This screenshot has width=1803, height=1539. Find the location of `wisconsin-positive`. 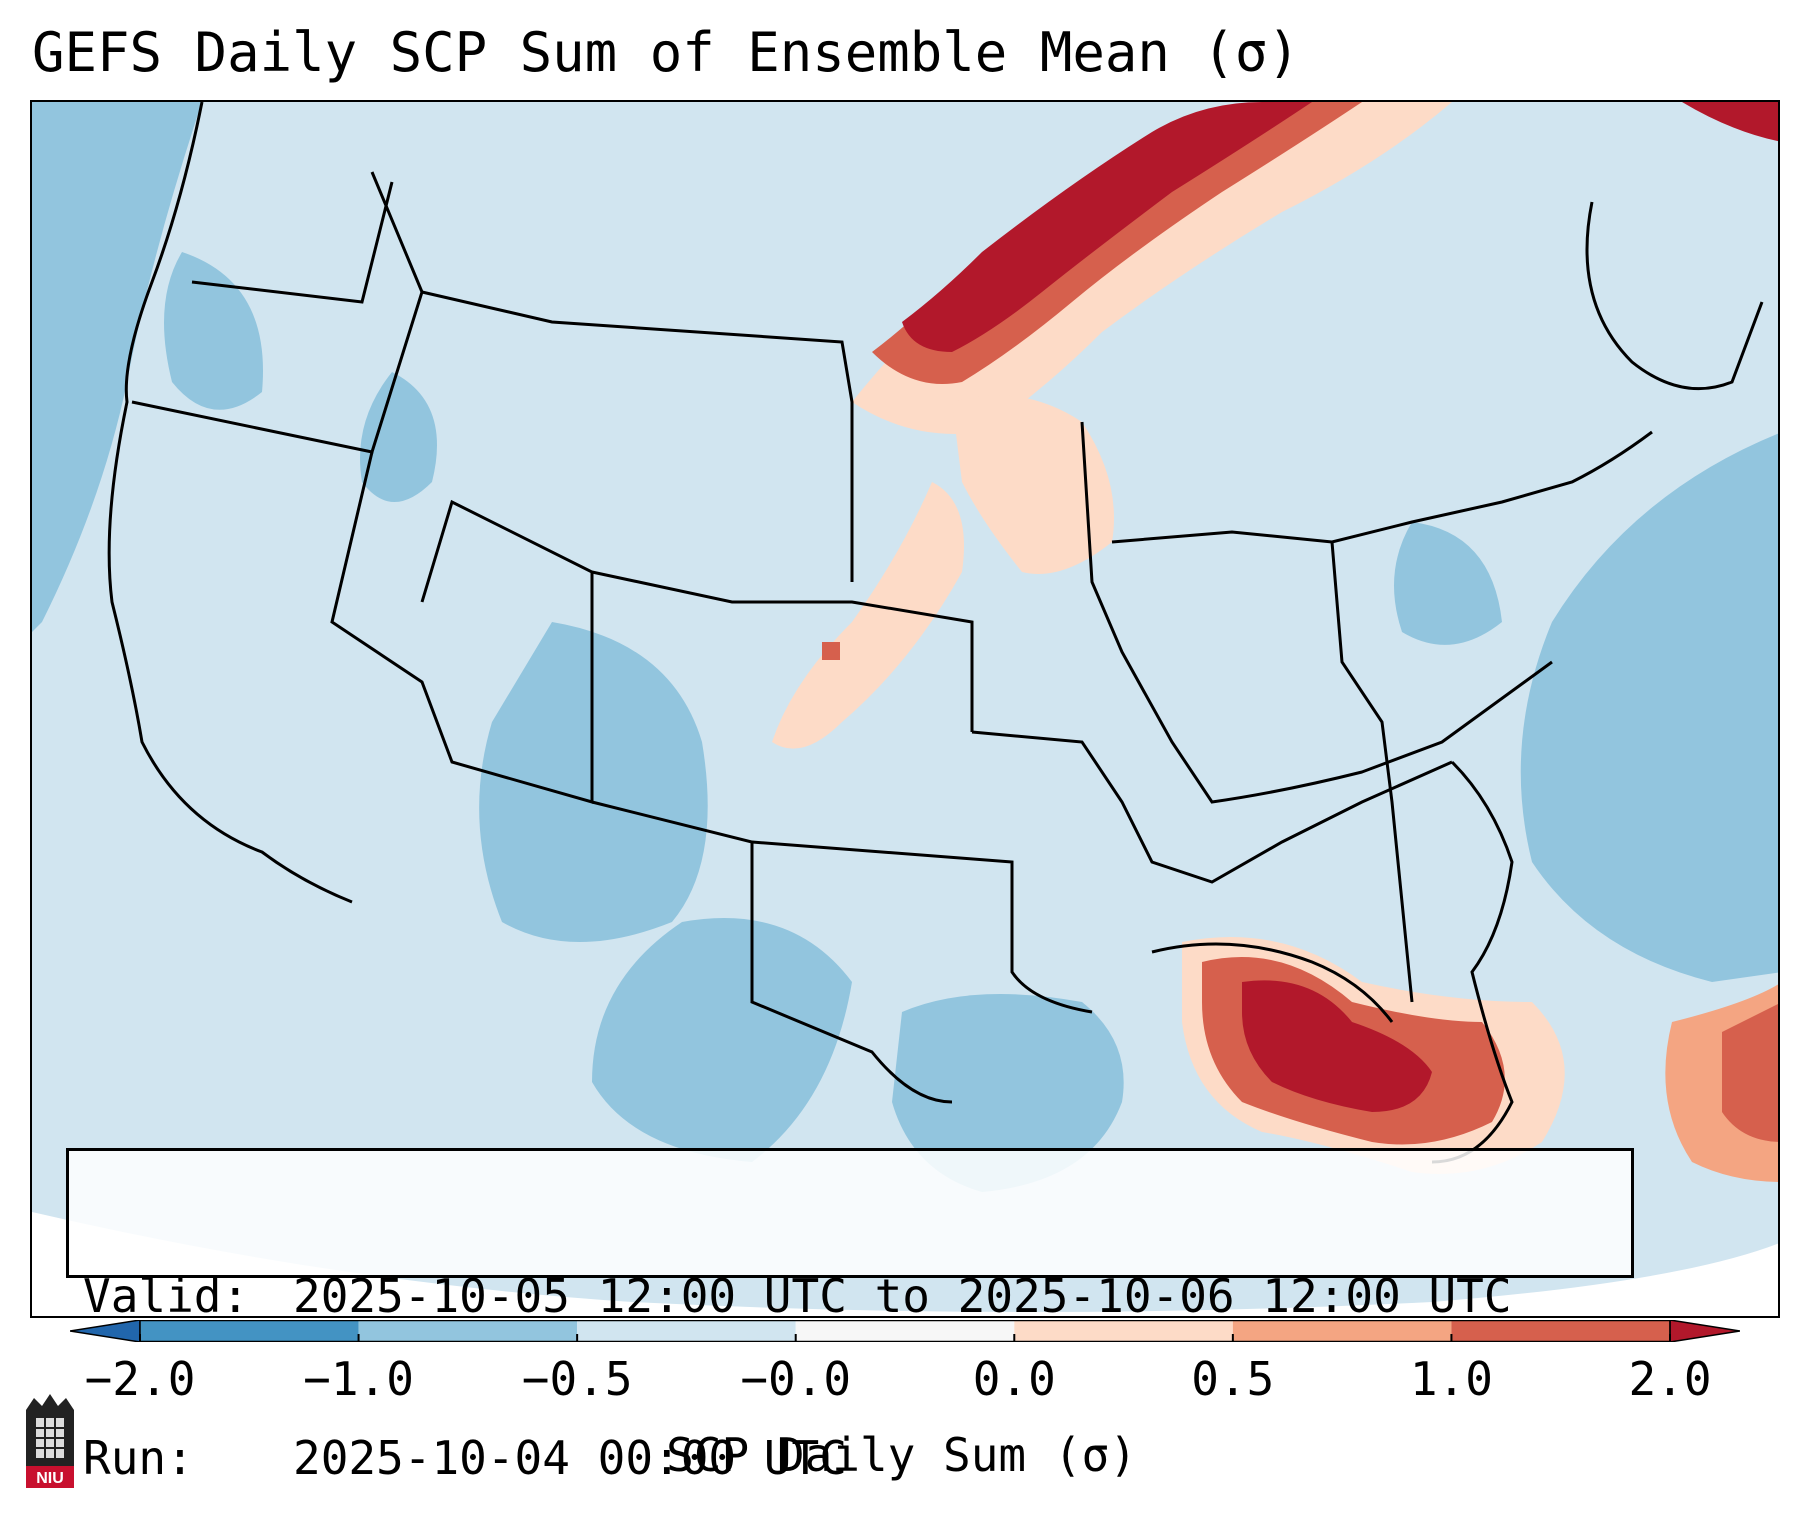

wisconsin-positive is located at coordinates (1033, 484).